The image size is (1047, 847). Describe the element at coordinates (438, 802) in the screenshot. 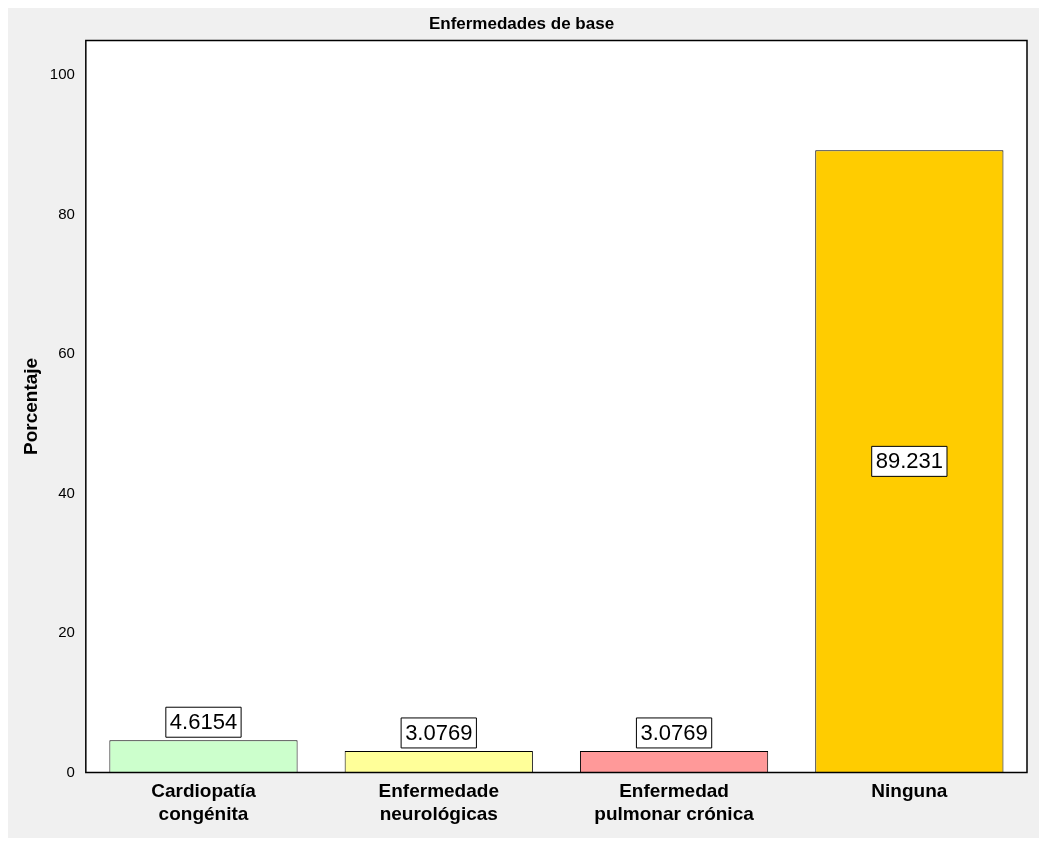

I see `x-tick-label: Enfermedade neurológicas` at that location.